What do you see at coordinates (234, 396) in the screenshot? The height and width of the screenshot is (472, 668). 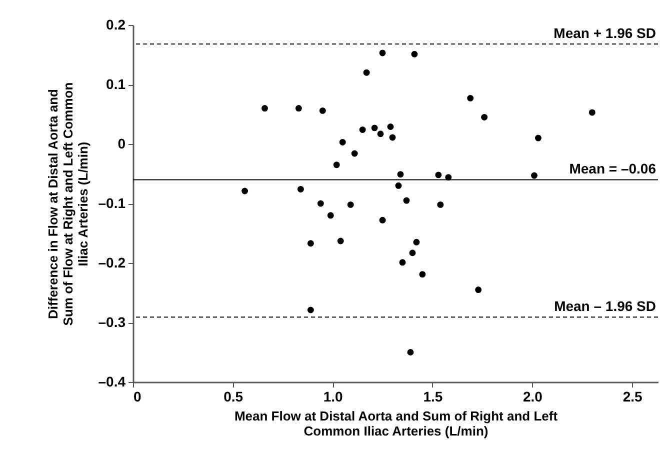 I see `x-tick-label: 0.5` at bounding box center [234, 396].